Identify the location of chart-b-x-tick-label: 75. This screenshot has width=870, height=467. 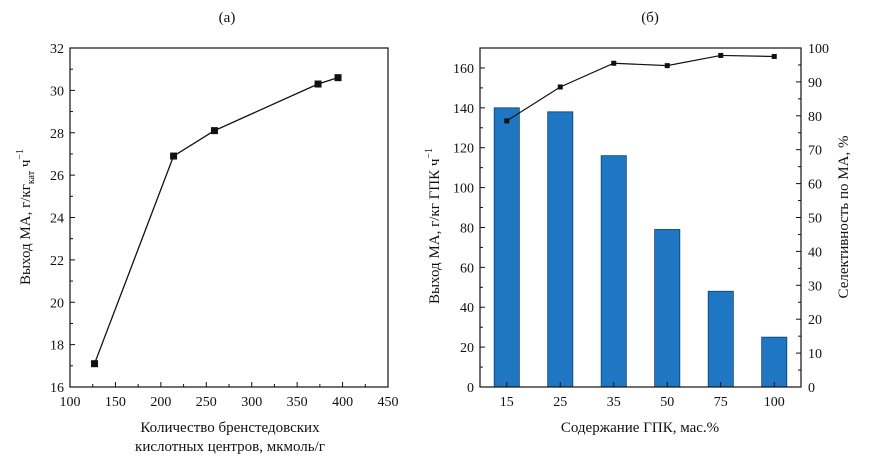
(721, 402).